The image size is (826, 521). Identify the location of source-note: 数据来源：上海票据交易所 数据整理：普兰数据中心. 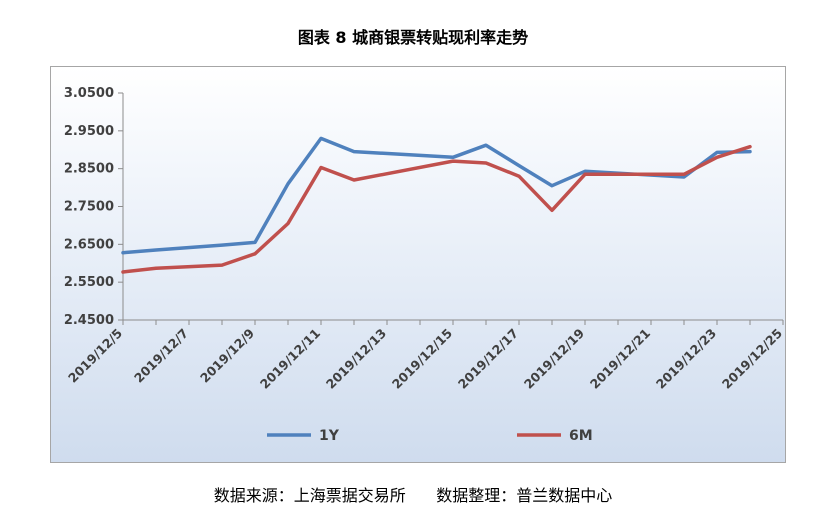
(413, 495).